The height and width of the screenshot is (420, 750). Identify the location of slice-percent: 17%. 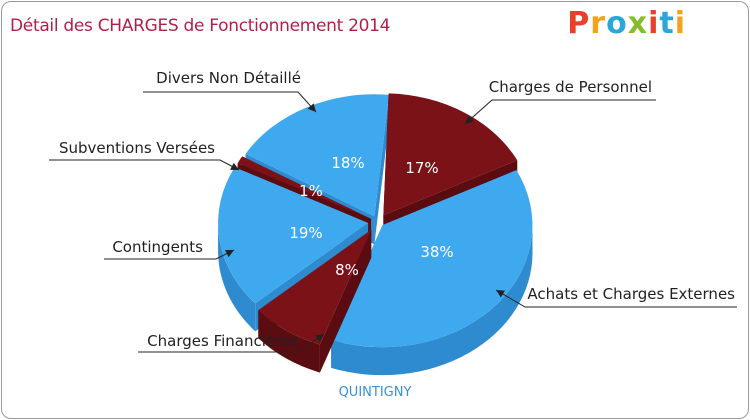
(421, 168).